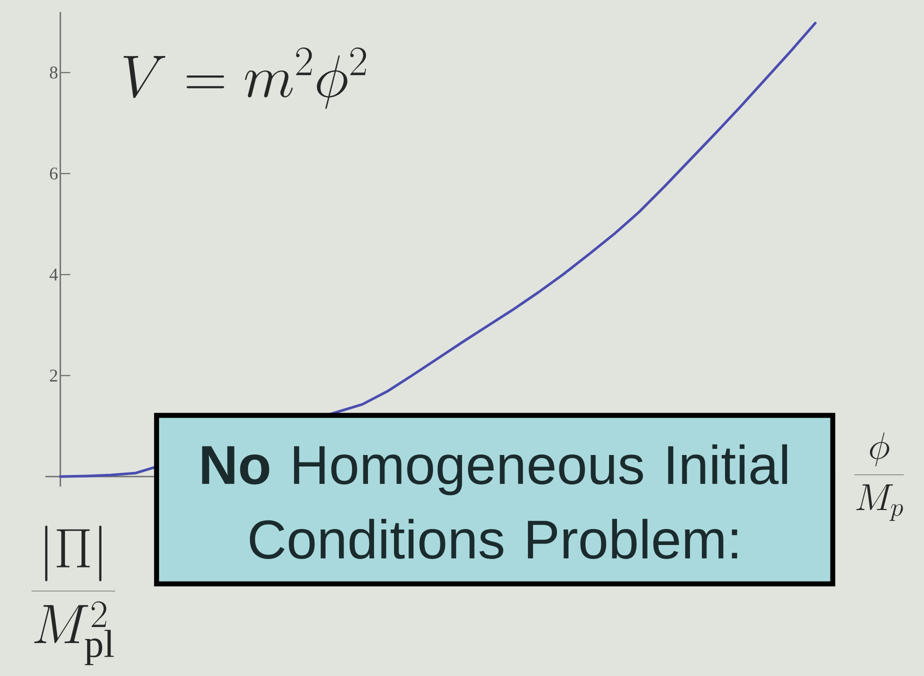  Describe the element at coordinates (74, 596) in the screenshot. I see `text: $\frac{|\Pi|}{M_{\mathrm{pl}}^2}$` at that location.